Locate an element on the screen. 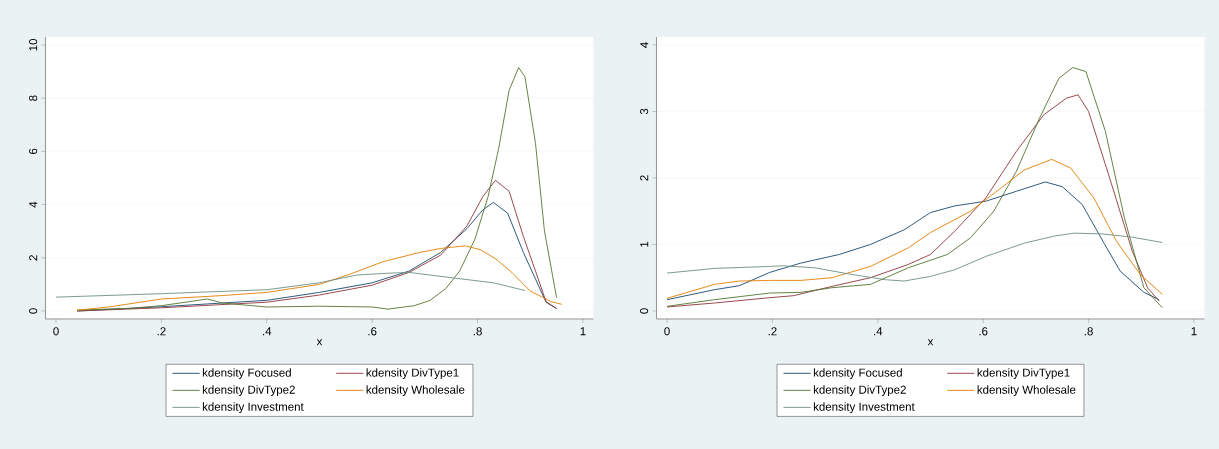 The height and width of the screenshot is (449, 1219). y-tick-label: 10 is located at coordinates (33, 45).